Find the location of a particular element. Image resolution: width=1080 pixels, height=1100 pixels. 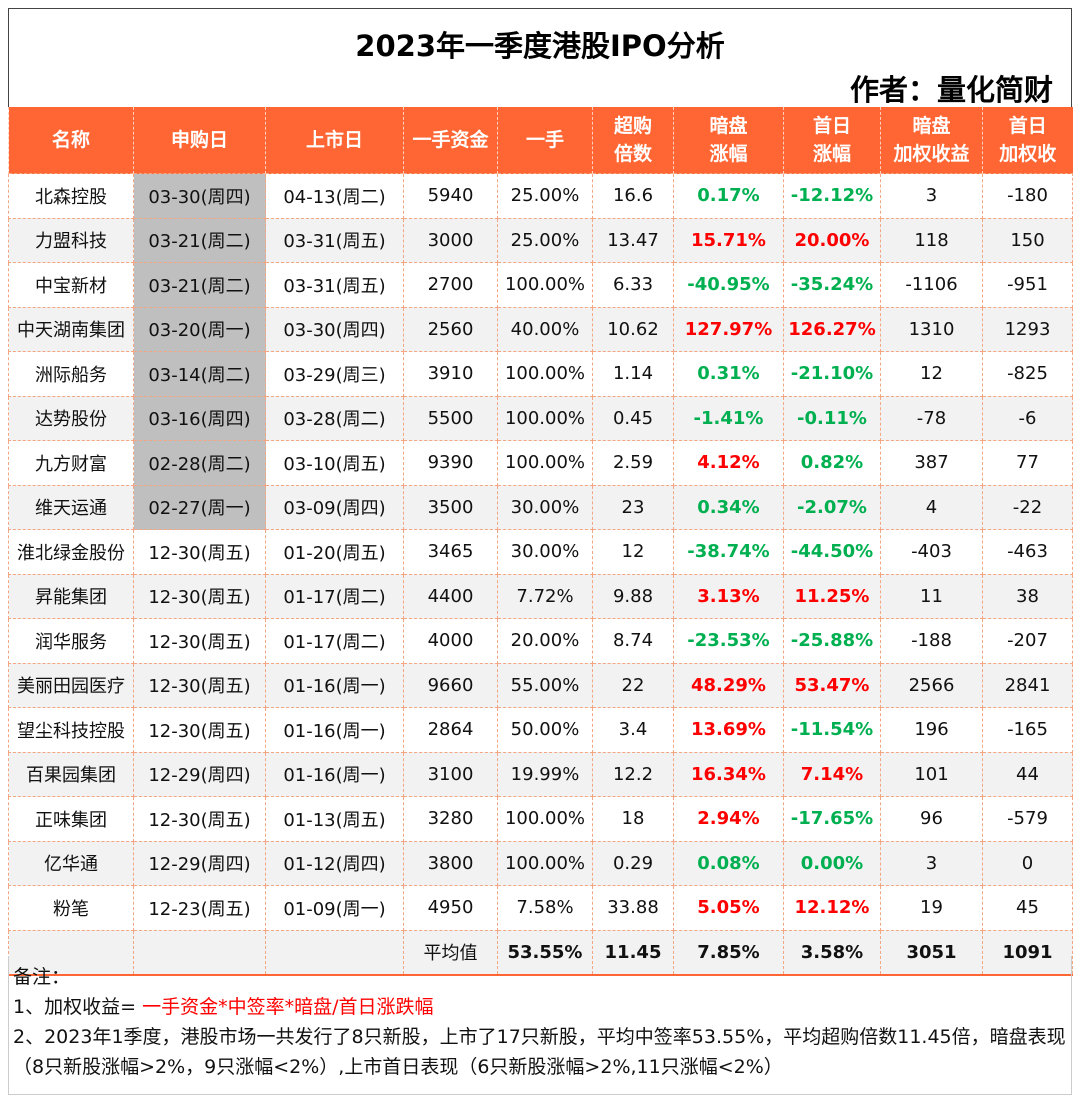

cell-listing-date: 01-20(周五) is located at coordinates (334, 552).